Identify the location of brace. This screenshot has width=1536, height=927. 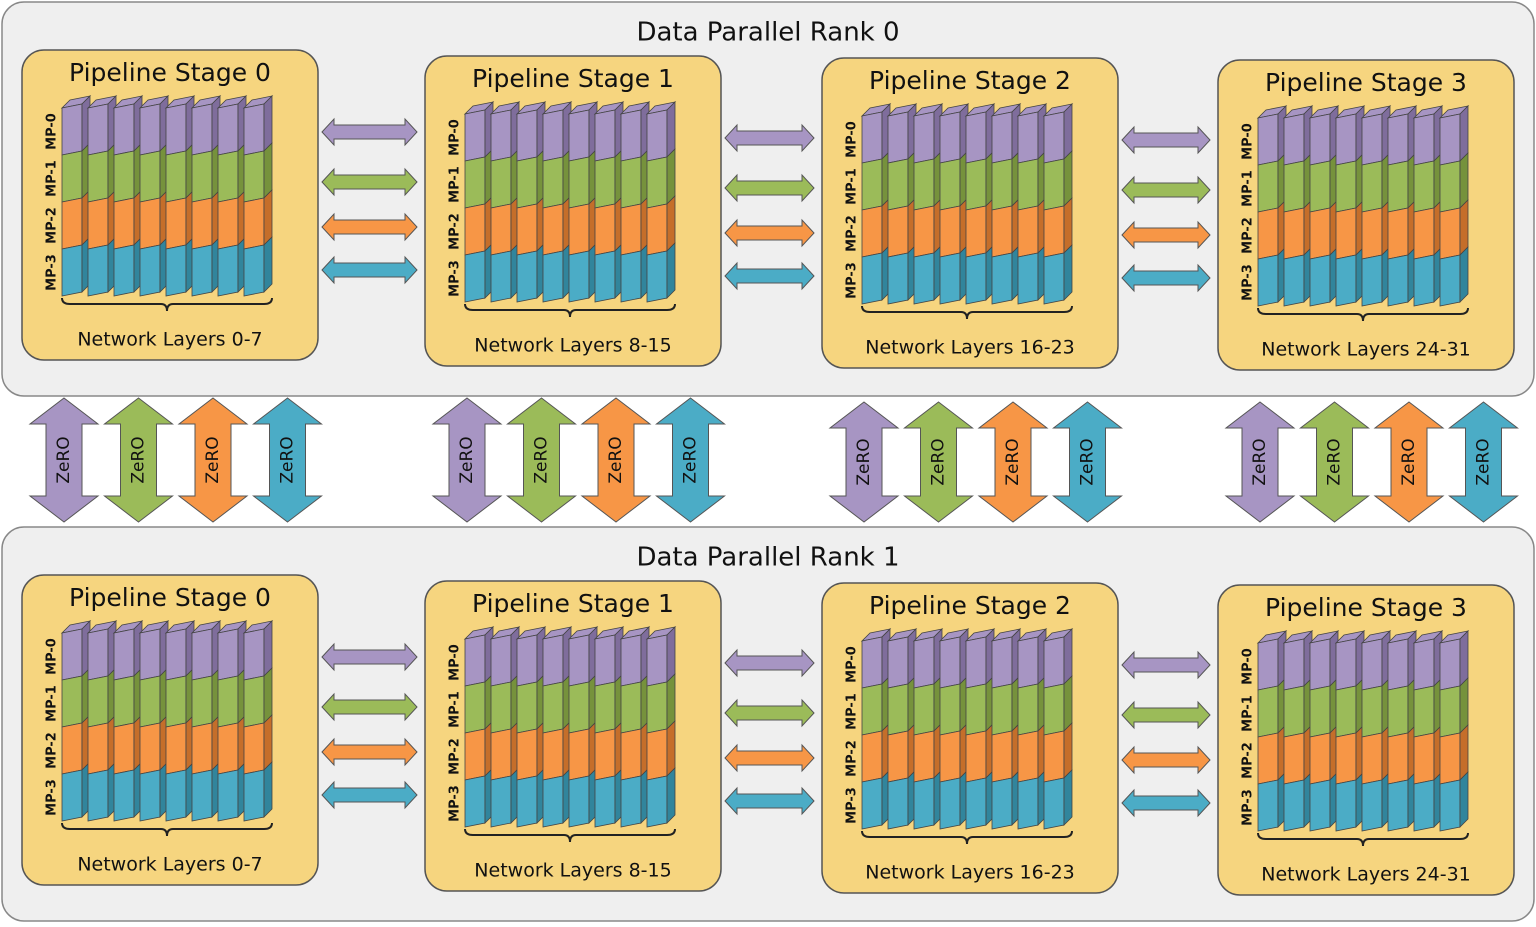
(167, 829).